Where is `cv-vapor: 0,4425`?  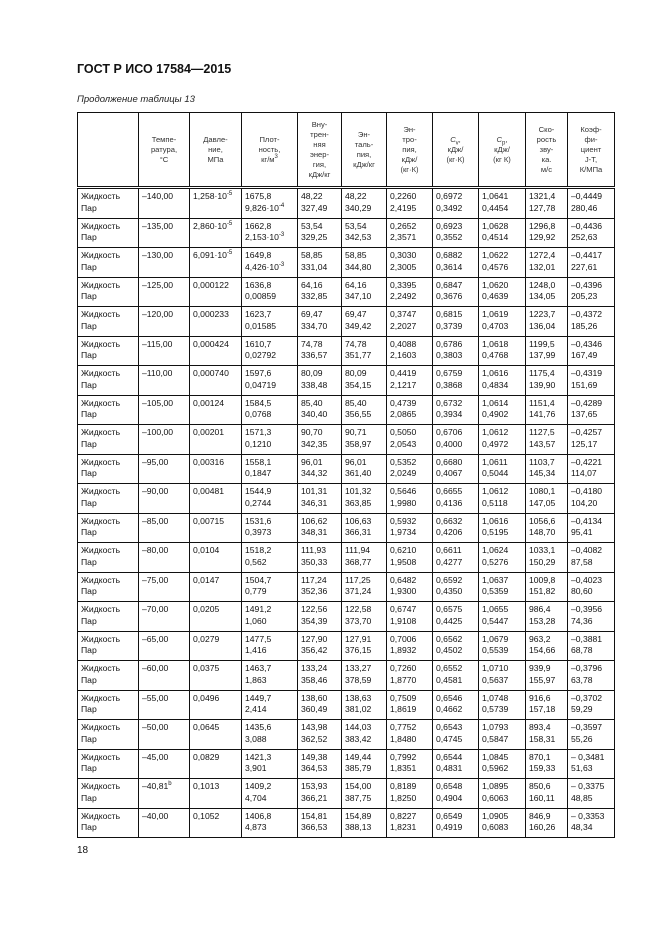 cv-vapor: 0,4425 is located at coordinates (449, 620).